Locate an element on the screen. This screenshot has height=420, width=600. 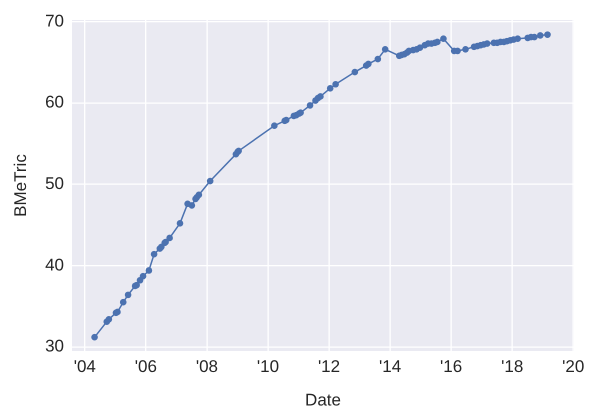
x-tick-label: '16 is located at coordinates (451, 366).